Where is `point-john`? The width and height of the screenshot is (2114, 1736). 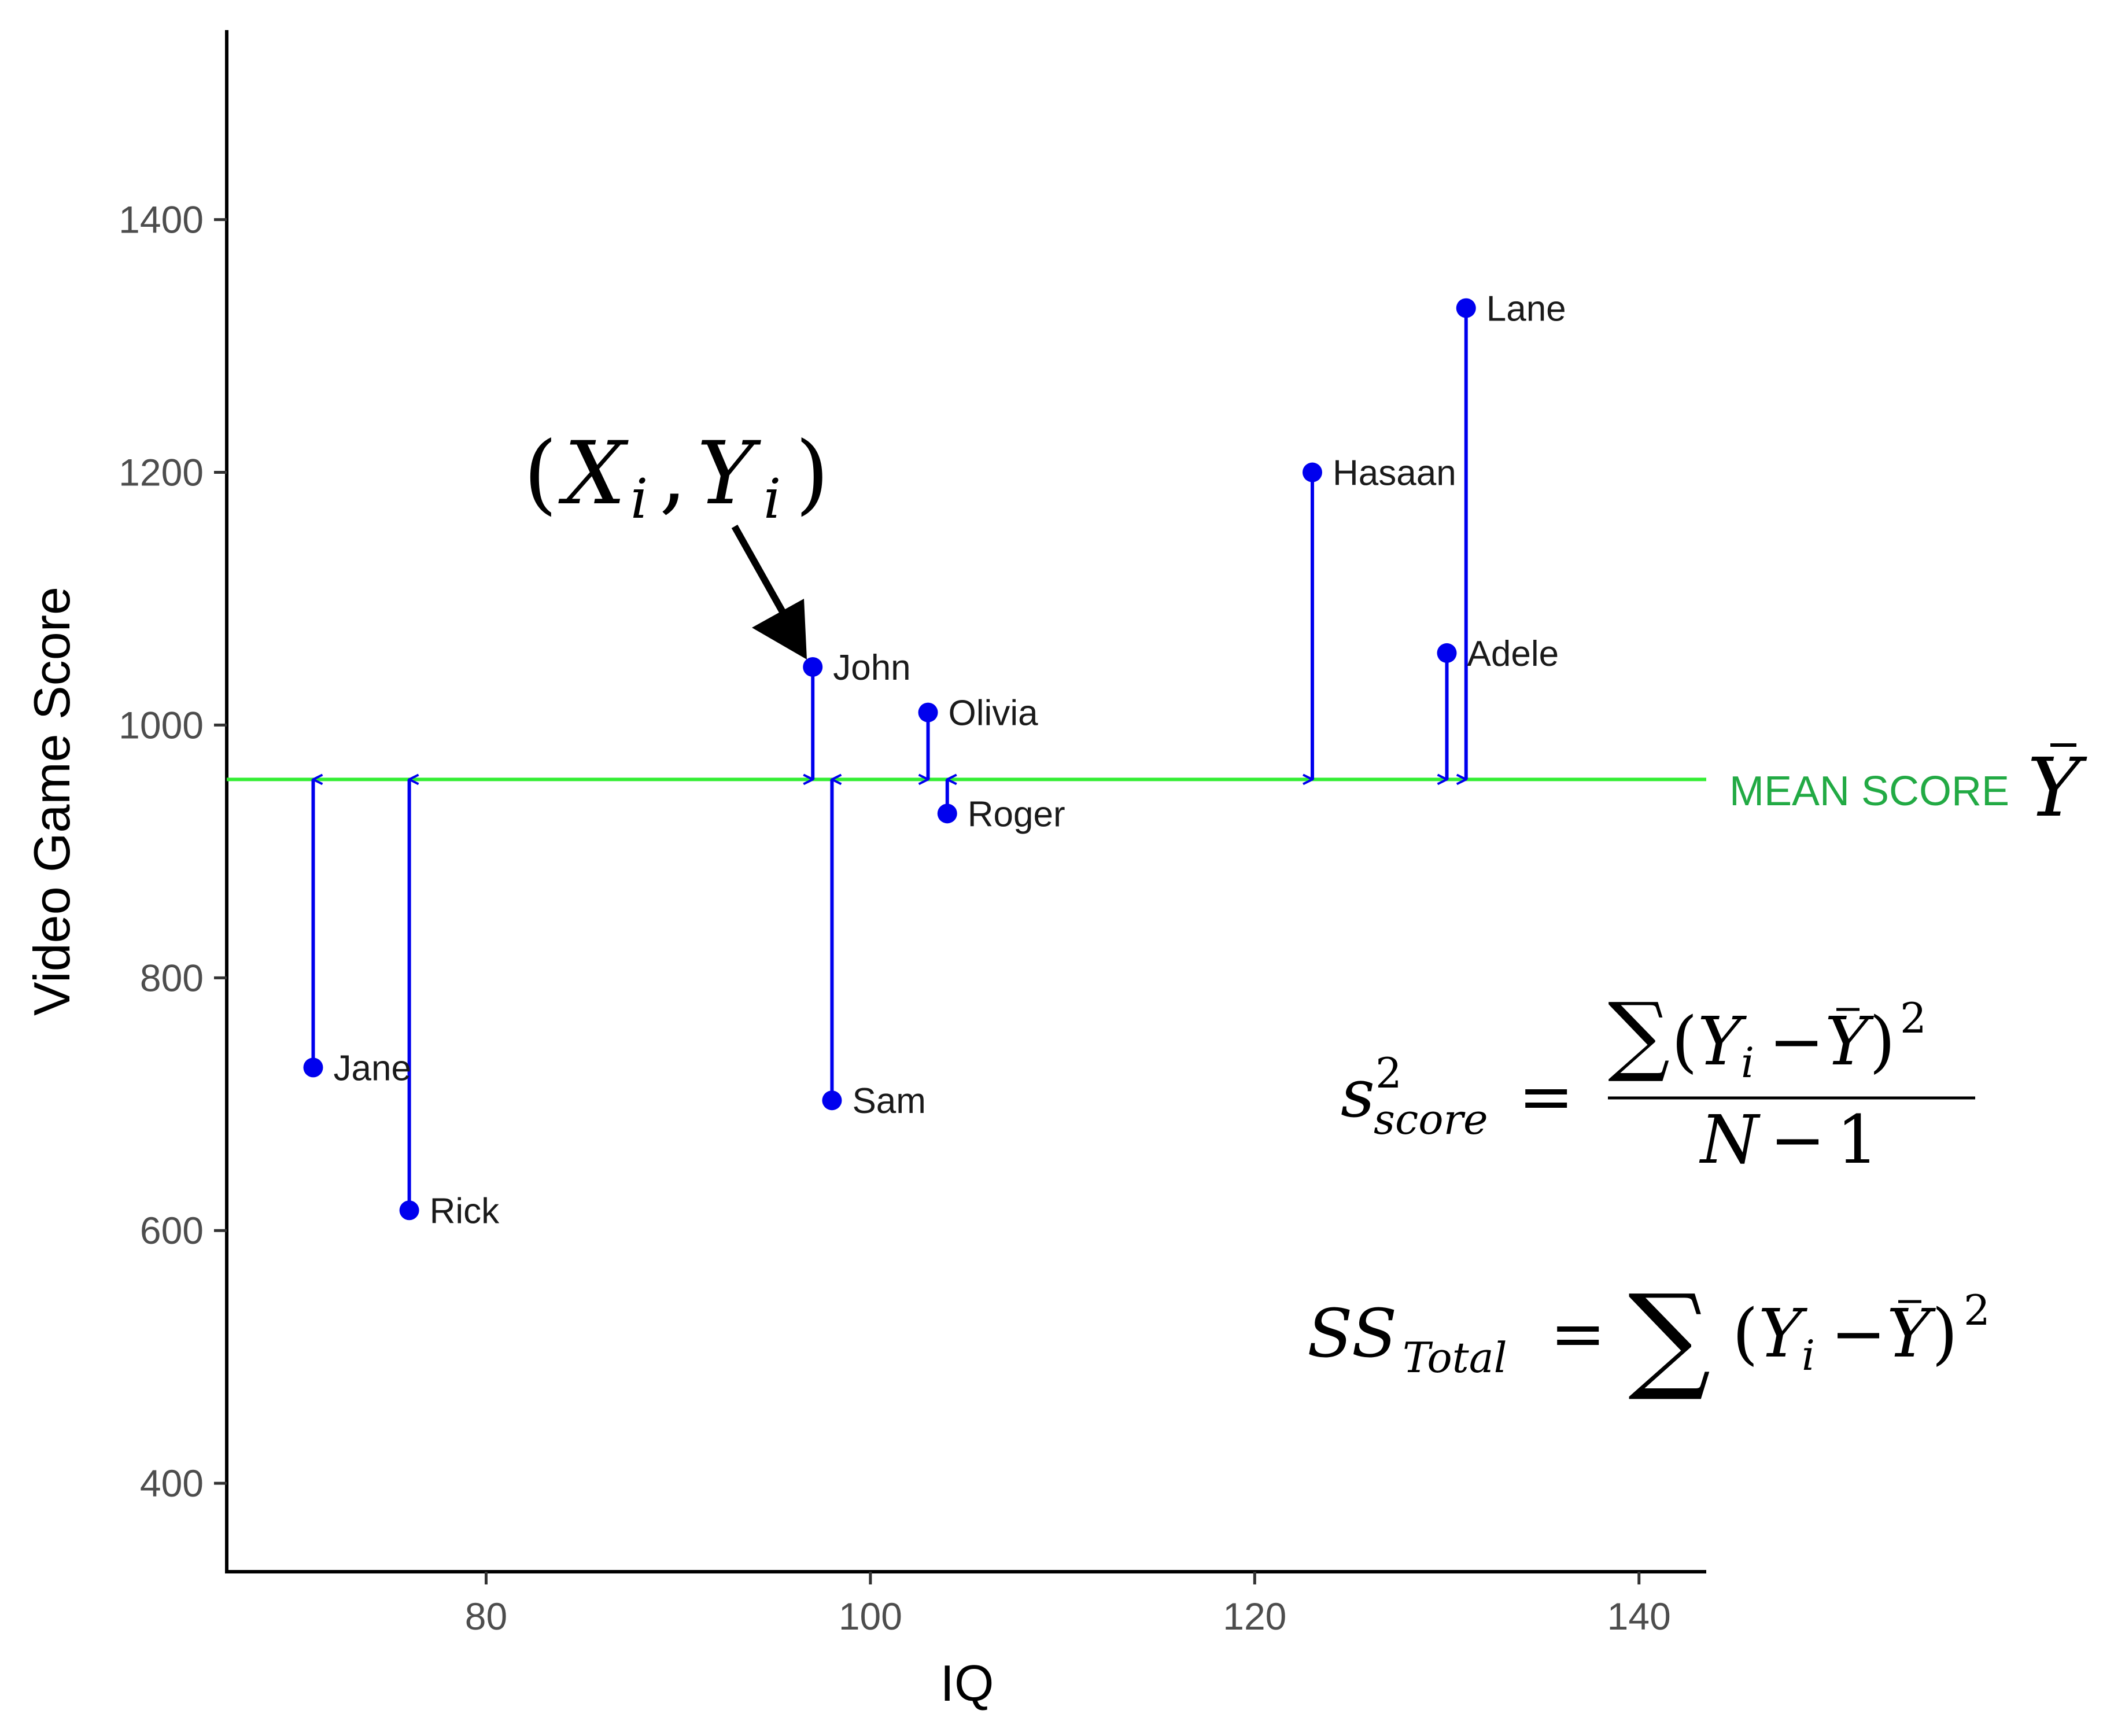
point-john is located at coordinates (813, 667).